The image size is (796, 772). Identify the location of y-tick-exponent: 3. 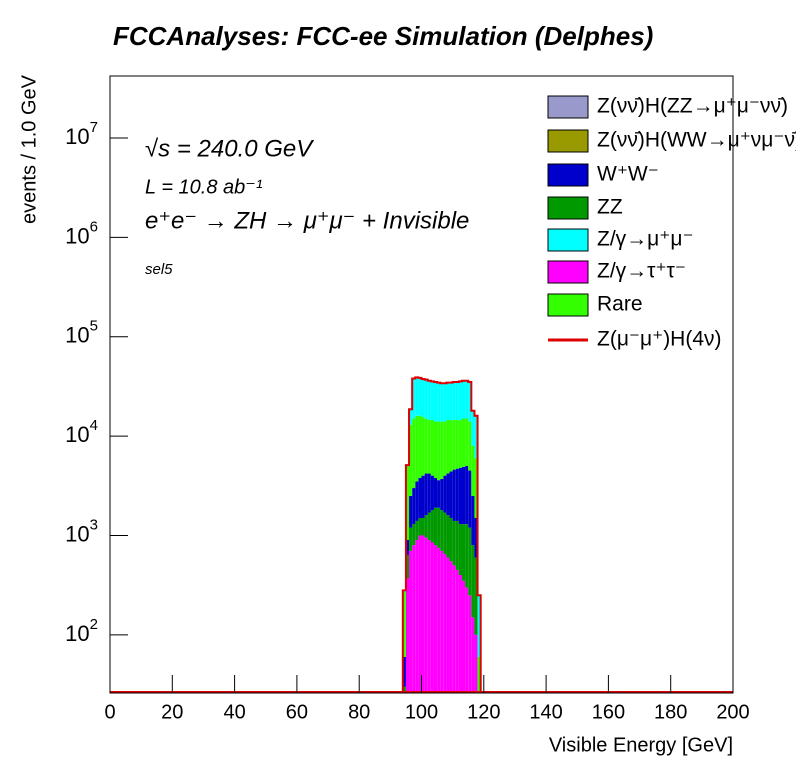
(94, 524).